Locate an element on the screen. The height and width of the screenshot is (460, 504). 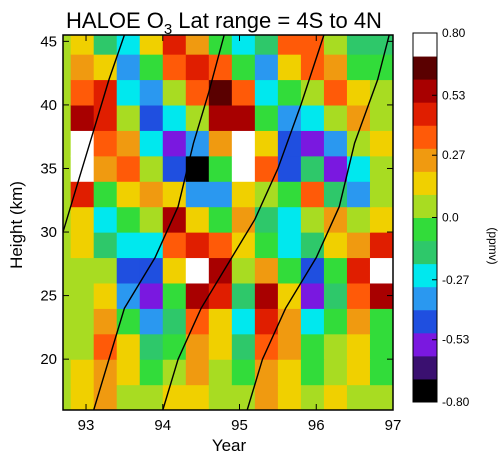
y-tick-label: 25 is located at coordinates (48, 296).